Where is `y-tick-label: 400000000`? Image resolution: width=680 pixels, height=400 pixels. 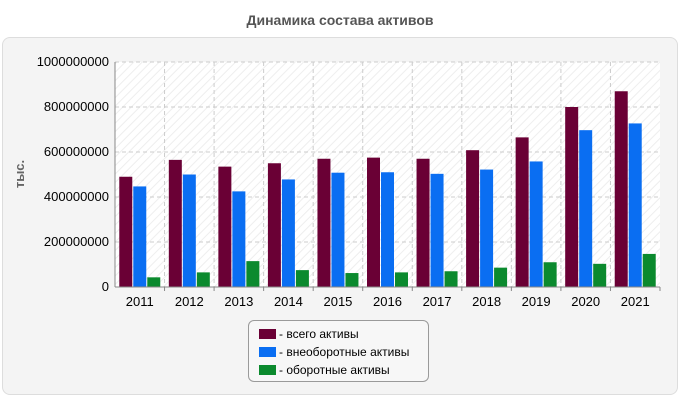
y-tick-label: 400000000 is located at coordinates (76, 196).